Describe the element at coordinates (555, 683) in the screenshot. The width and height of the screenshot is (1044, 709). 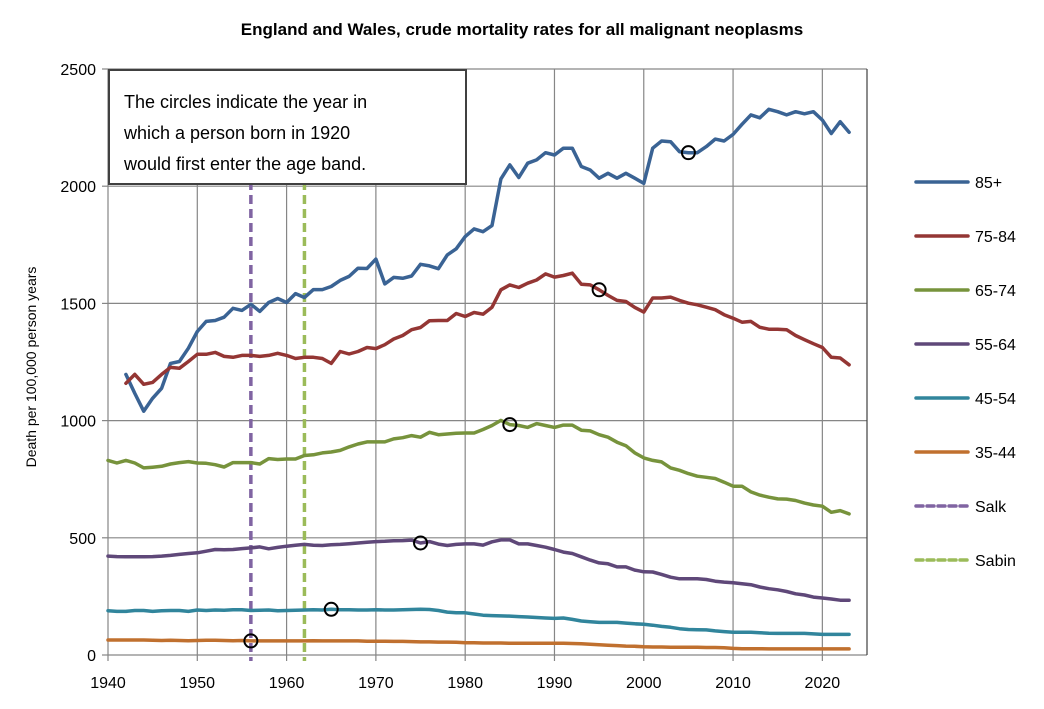
I see `x-tick-label: 1990` at that location.